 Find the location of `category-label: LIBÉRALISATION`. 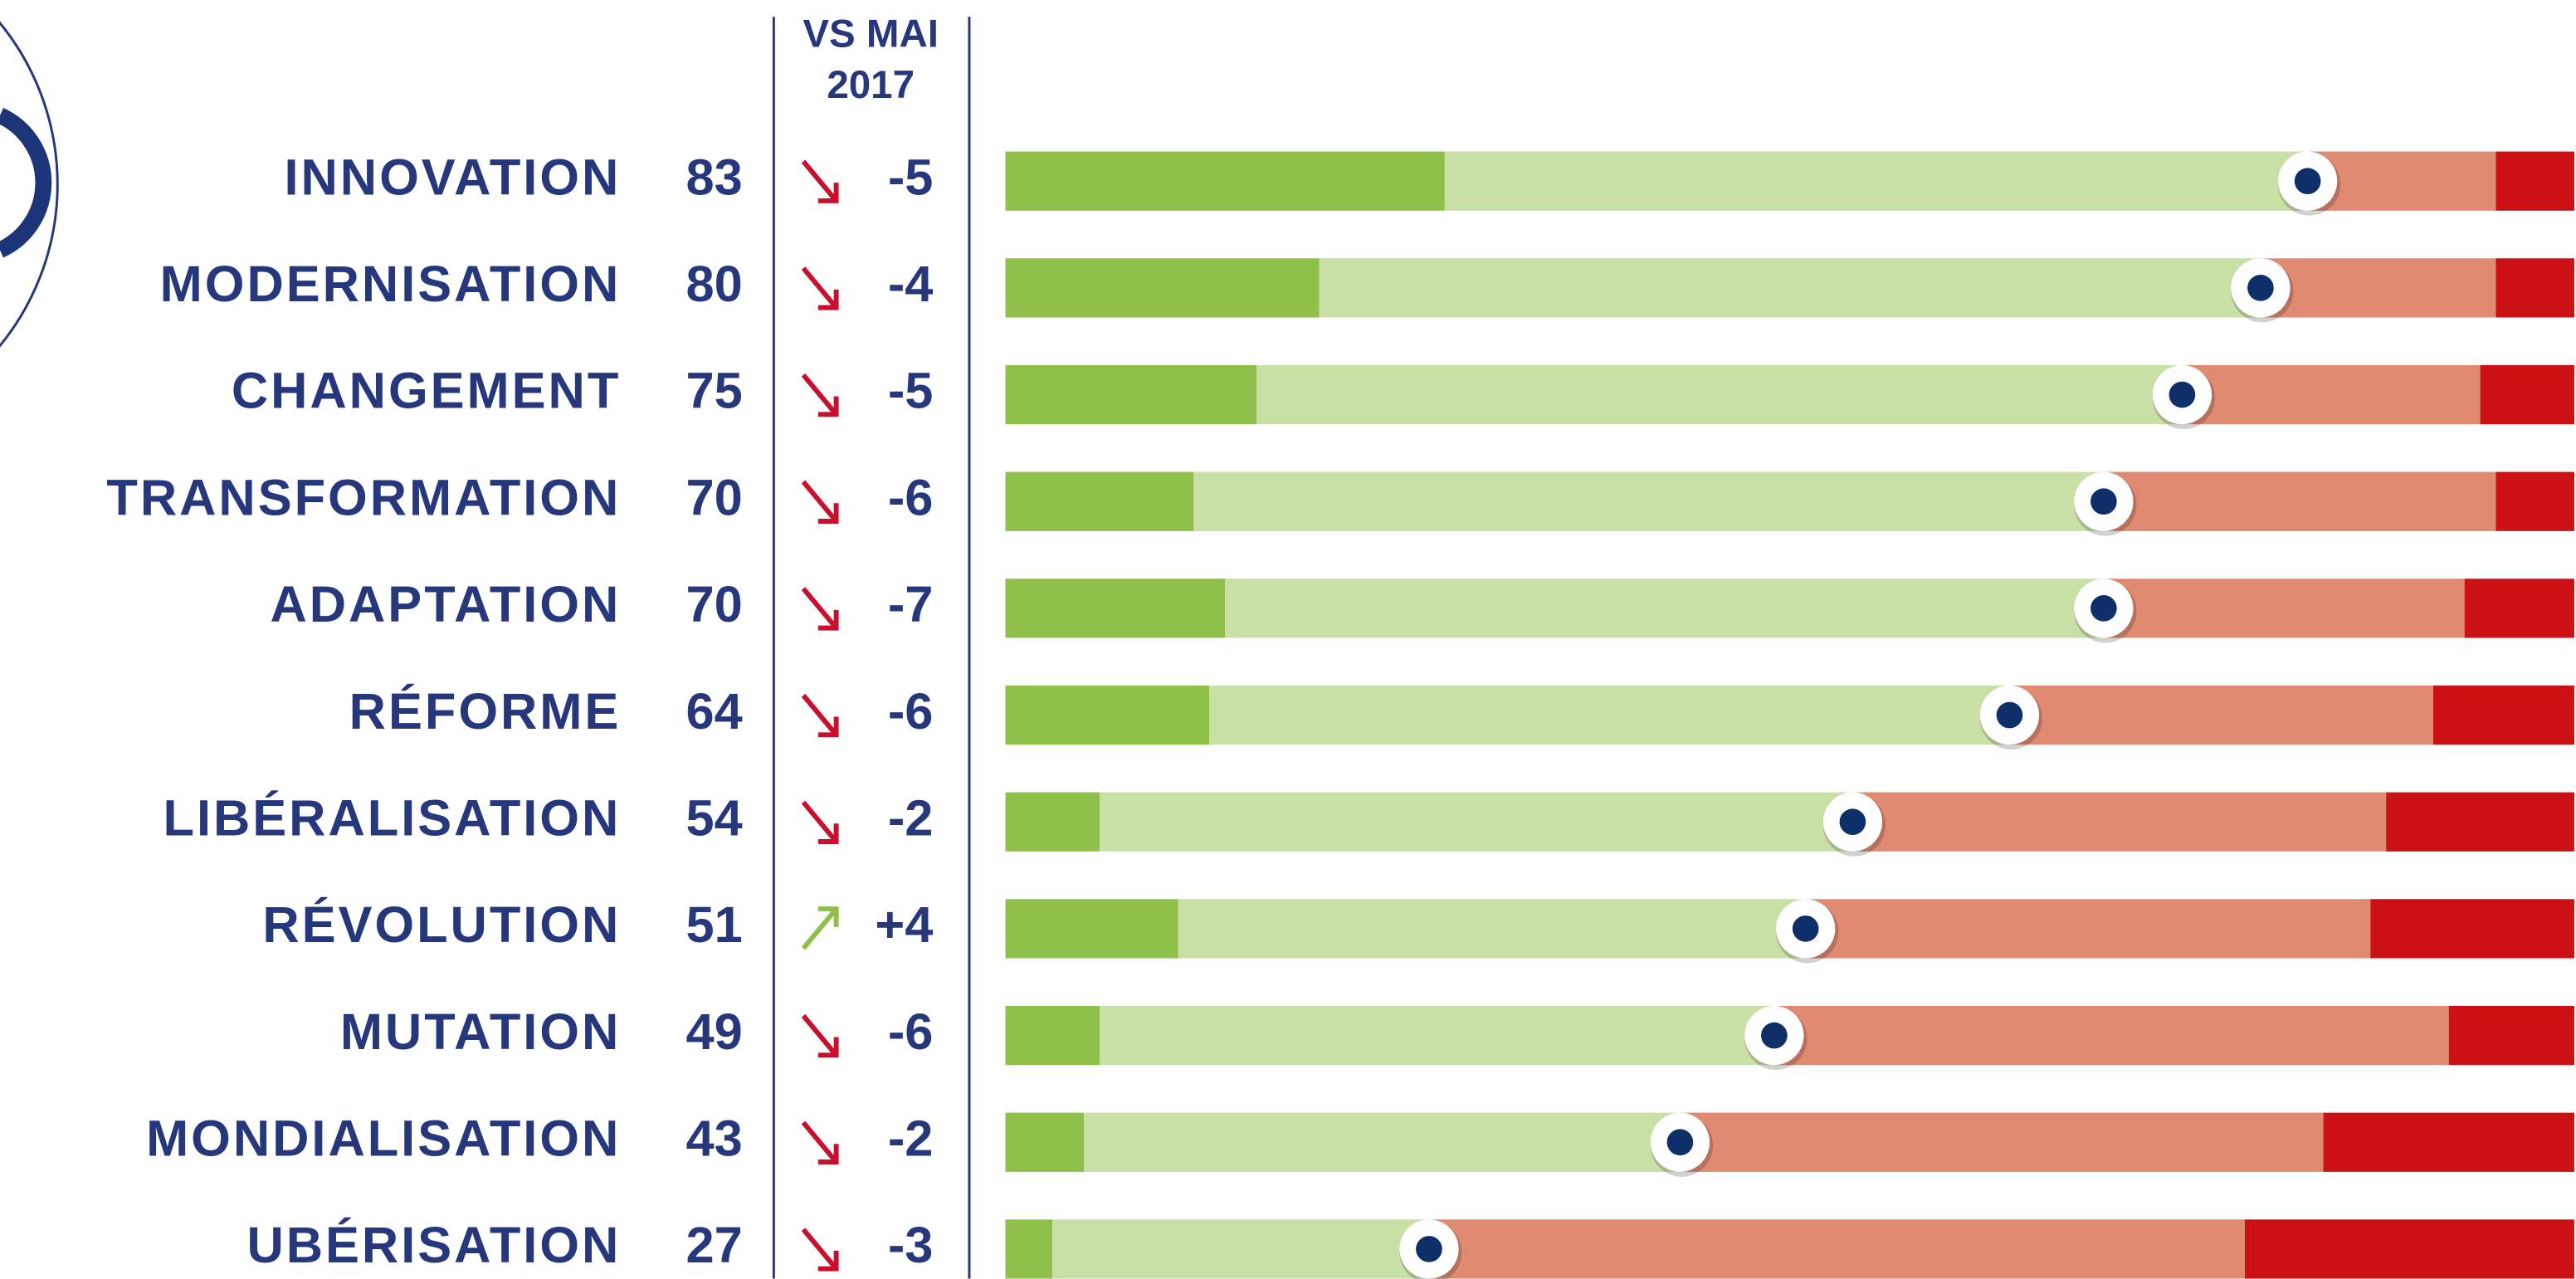

category-label: LIBÉRALISATION is located at coordinates (393, 818).